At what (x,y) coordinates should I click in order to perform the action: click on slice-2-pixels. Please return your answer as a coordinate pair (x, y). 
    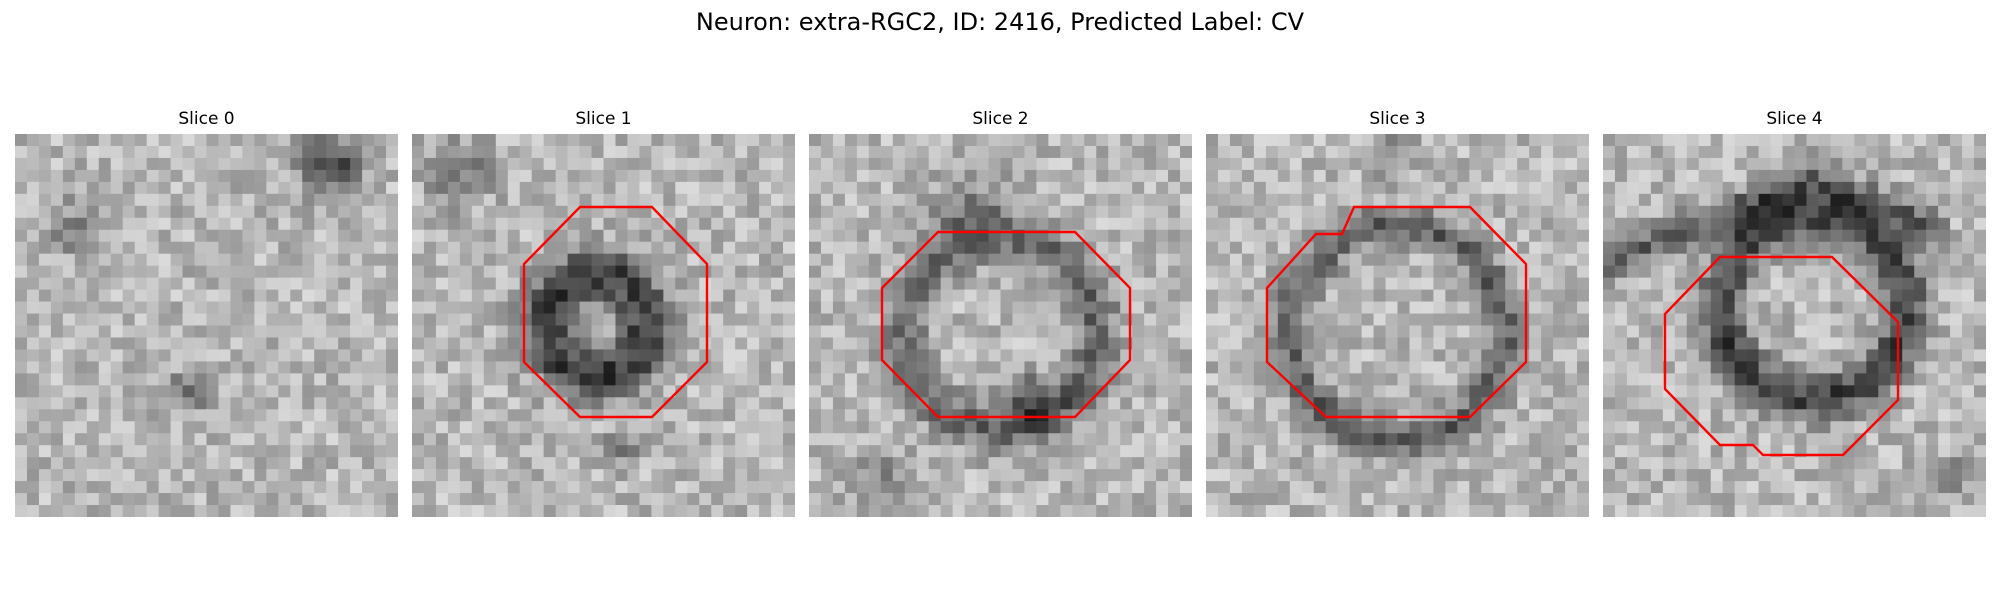
    Looking at the image, I should click on (1000, 325).